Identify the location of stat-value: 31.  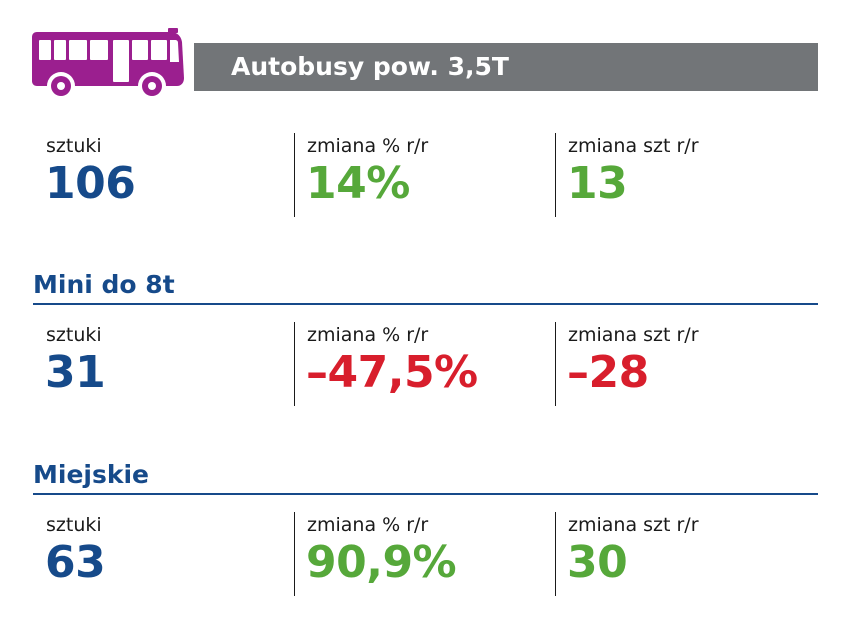
(75, 372).